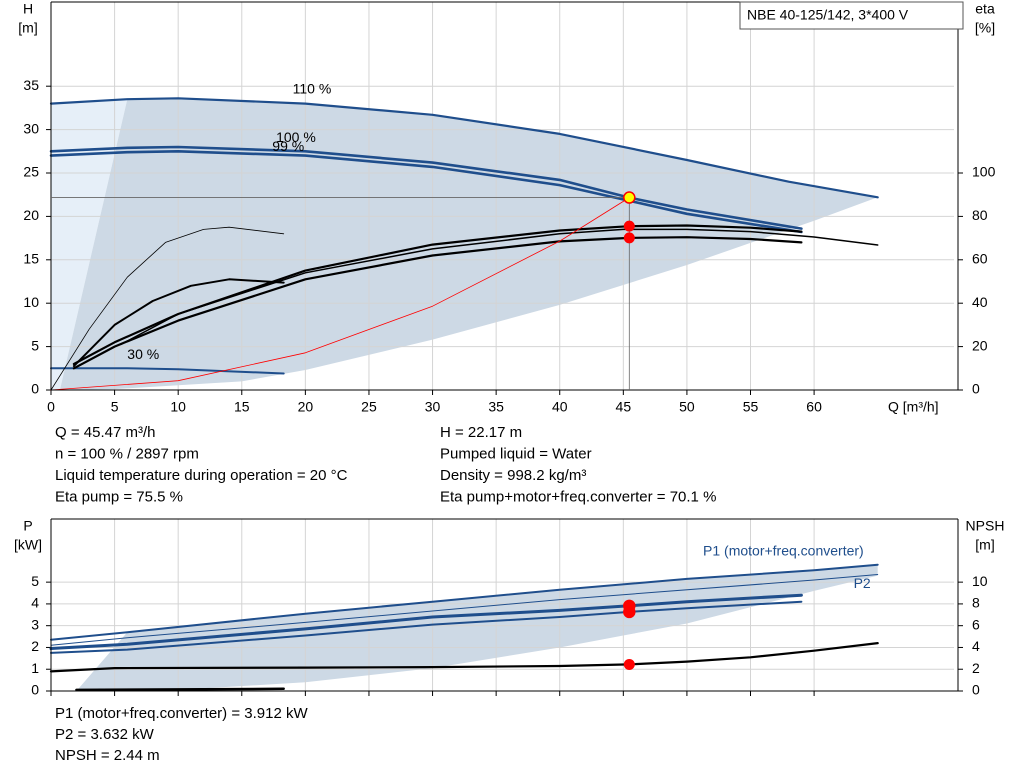 The height and width of the screenshot is (781, 1024). What do you see at coordinates (980, 581) in the screenshot?
I see `y2-tick-label: 10` at bounding box center [980, 581].